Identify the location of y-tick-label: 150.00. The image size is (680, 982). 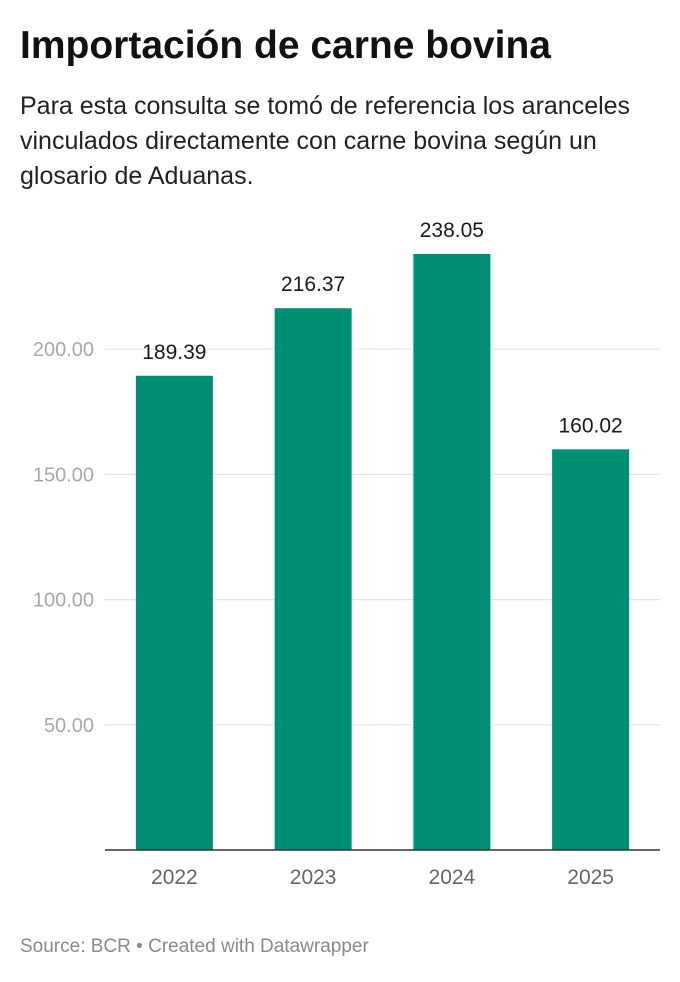
(63, 475).